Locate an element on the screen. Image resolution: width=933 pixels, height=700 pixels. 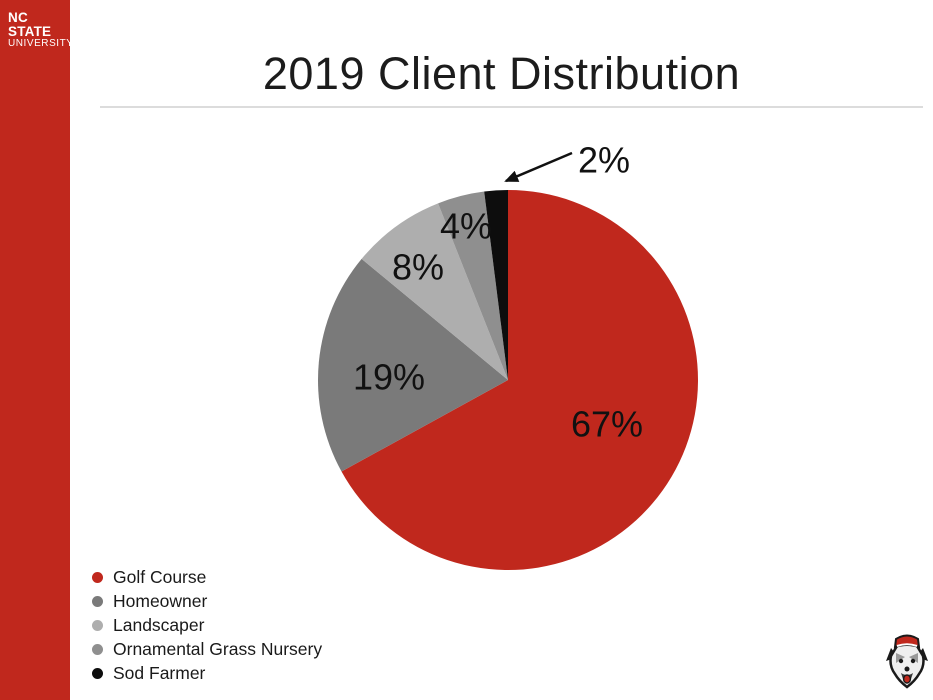
pie-label-landscaper: 8% is located at coordinates (418, 267).